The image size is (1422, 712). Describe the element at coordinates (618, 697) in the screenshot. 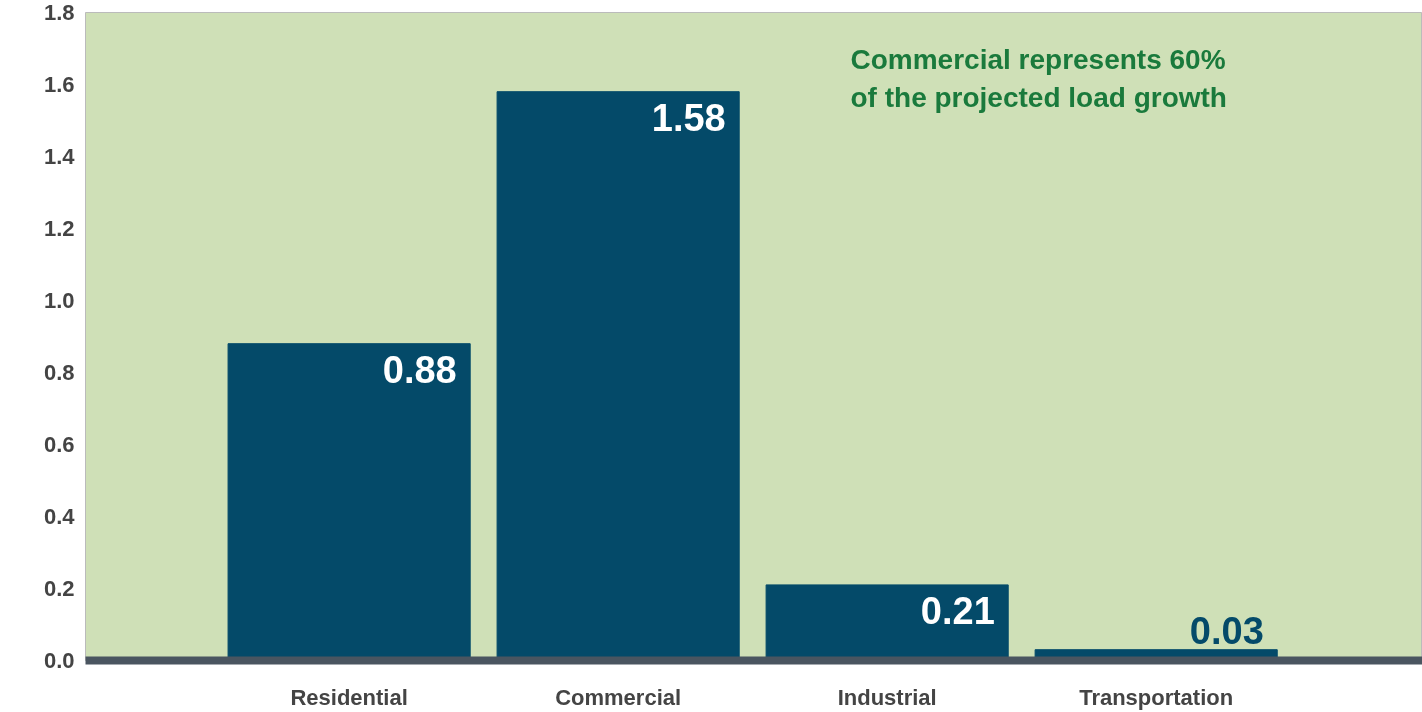

I see `x-tick-label: Commercial` at that location.